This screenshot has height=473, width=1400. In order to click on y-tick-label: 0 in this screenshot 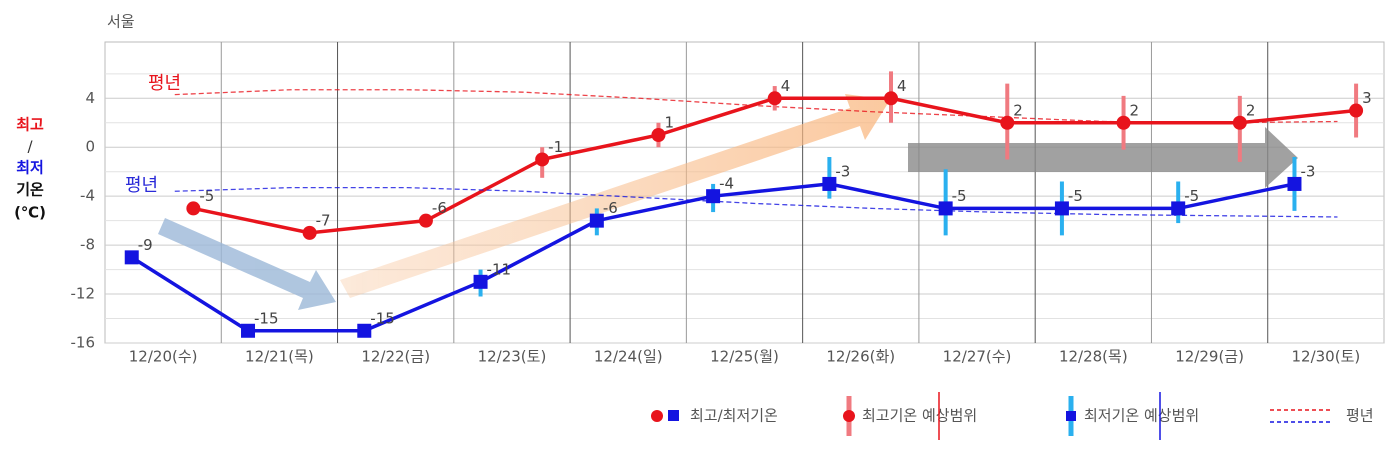, I will do `click(90, 147)`.